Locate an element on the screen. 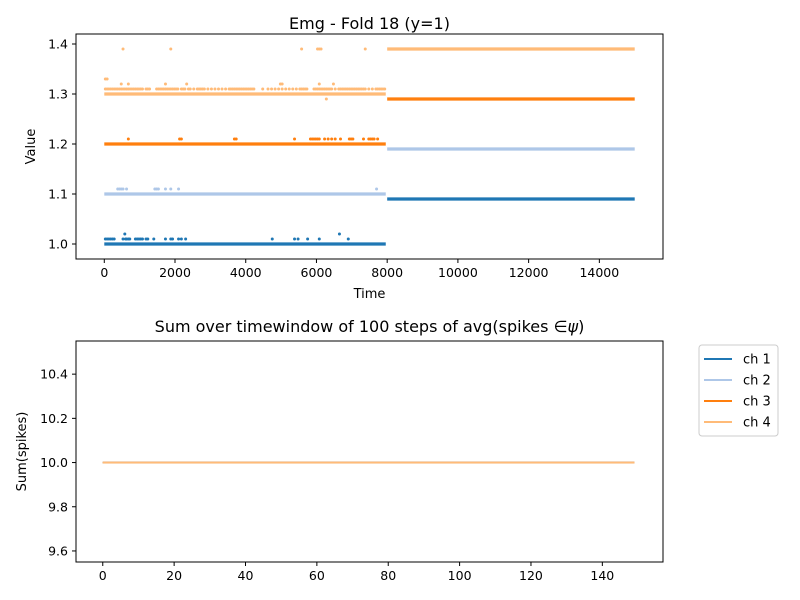 This screenshot has width=800, height=600. legend-label-4: ch 4 is located at coordinates (757, 423).